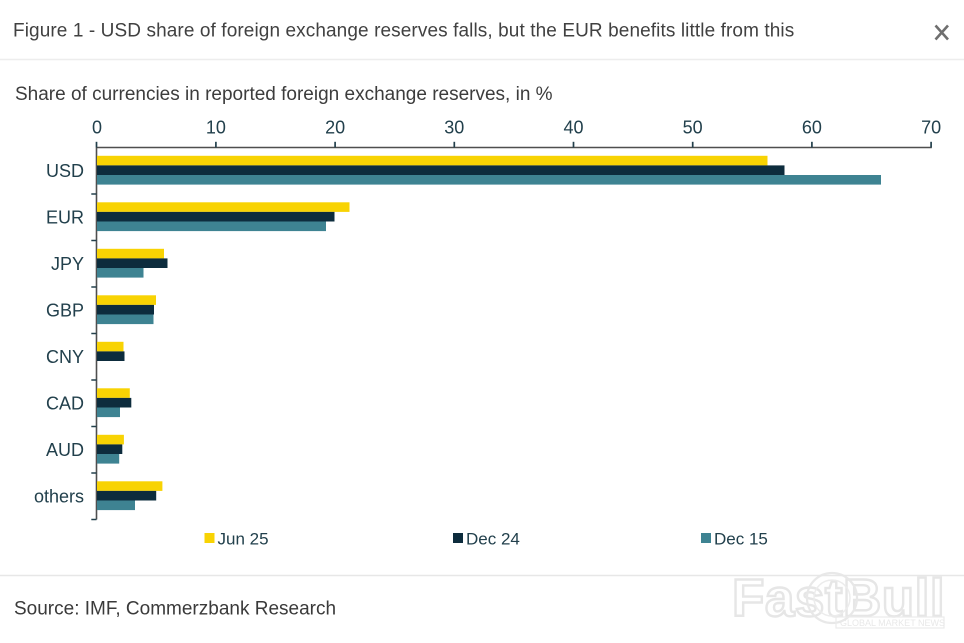  Describe the element at coordinates (97, 128) in the screenshot. I see `svg-text: 0` at that location.